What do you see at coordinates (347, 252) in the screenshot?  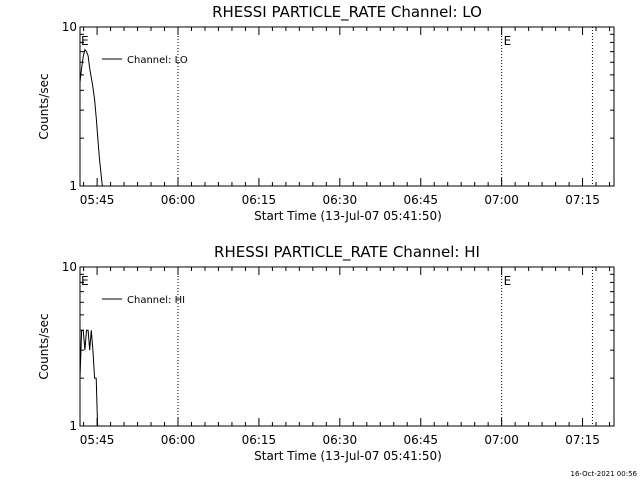 I see `chart-title: RHESSI PARTICLE_RATE Channel: HI` at bounding box center [347, 252].